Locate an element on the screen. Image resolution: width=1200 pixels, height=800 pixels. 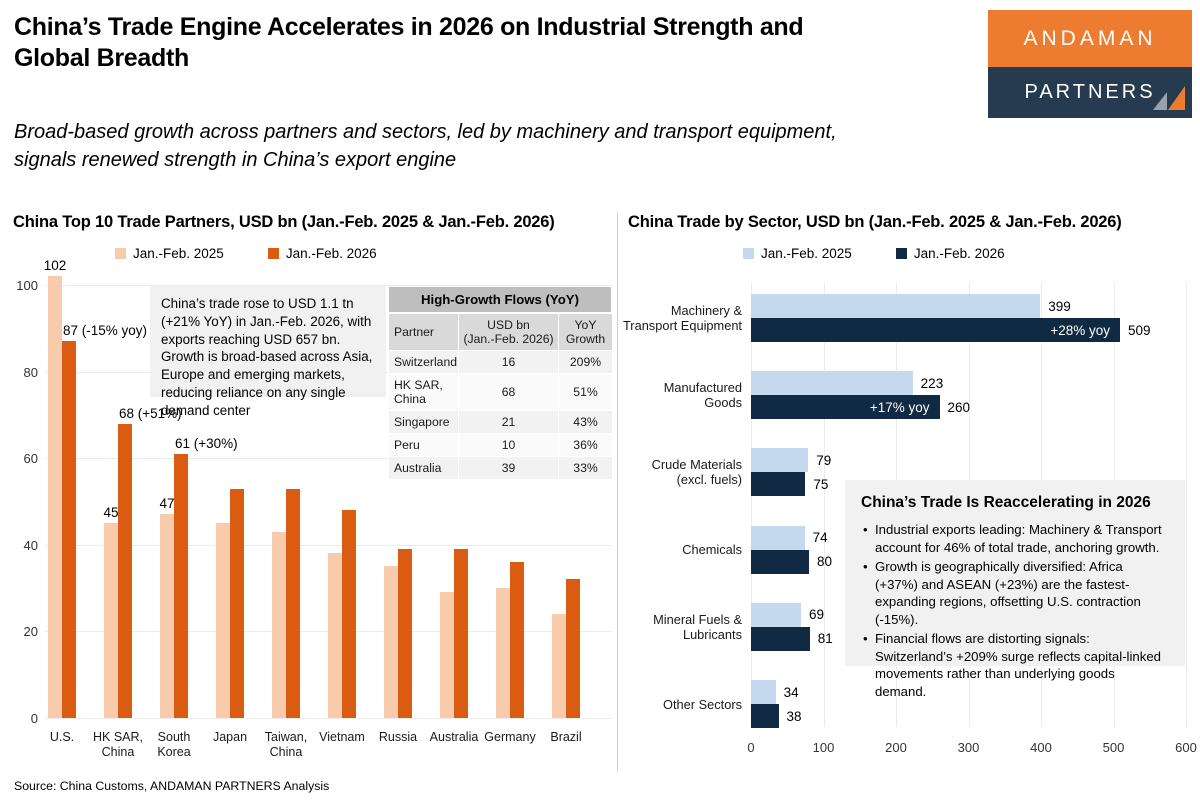
category-label: Brazil is located at coordinates (566, 737).